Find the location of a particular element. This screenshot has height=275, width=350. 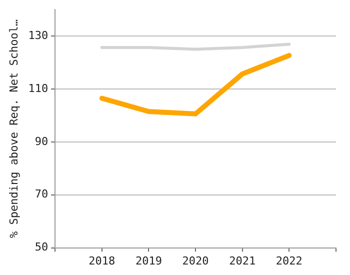

y-tick-label: 50 is located at coordinates (41, 247).